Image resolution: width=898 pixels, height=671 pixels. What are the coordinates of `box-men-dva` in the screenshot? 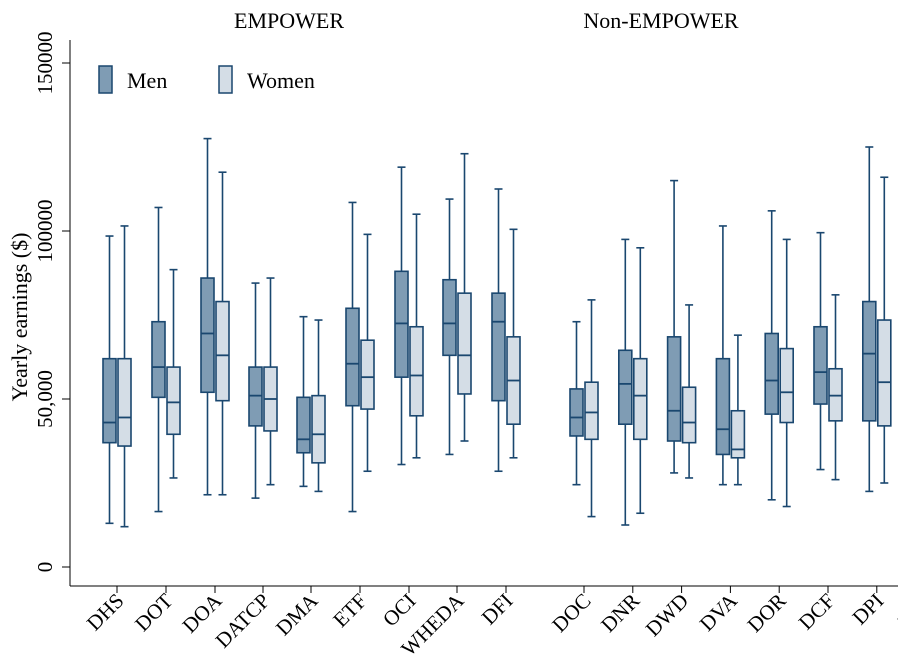 It's located at (723, 355).